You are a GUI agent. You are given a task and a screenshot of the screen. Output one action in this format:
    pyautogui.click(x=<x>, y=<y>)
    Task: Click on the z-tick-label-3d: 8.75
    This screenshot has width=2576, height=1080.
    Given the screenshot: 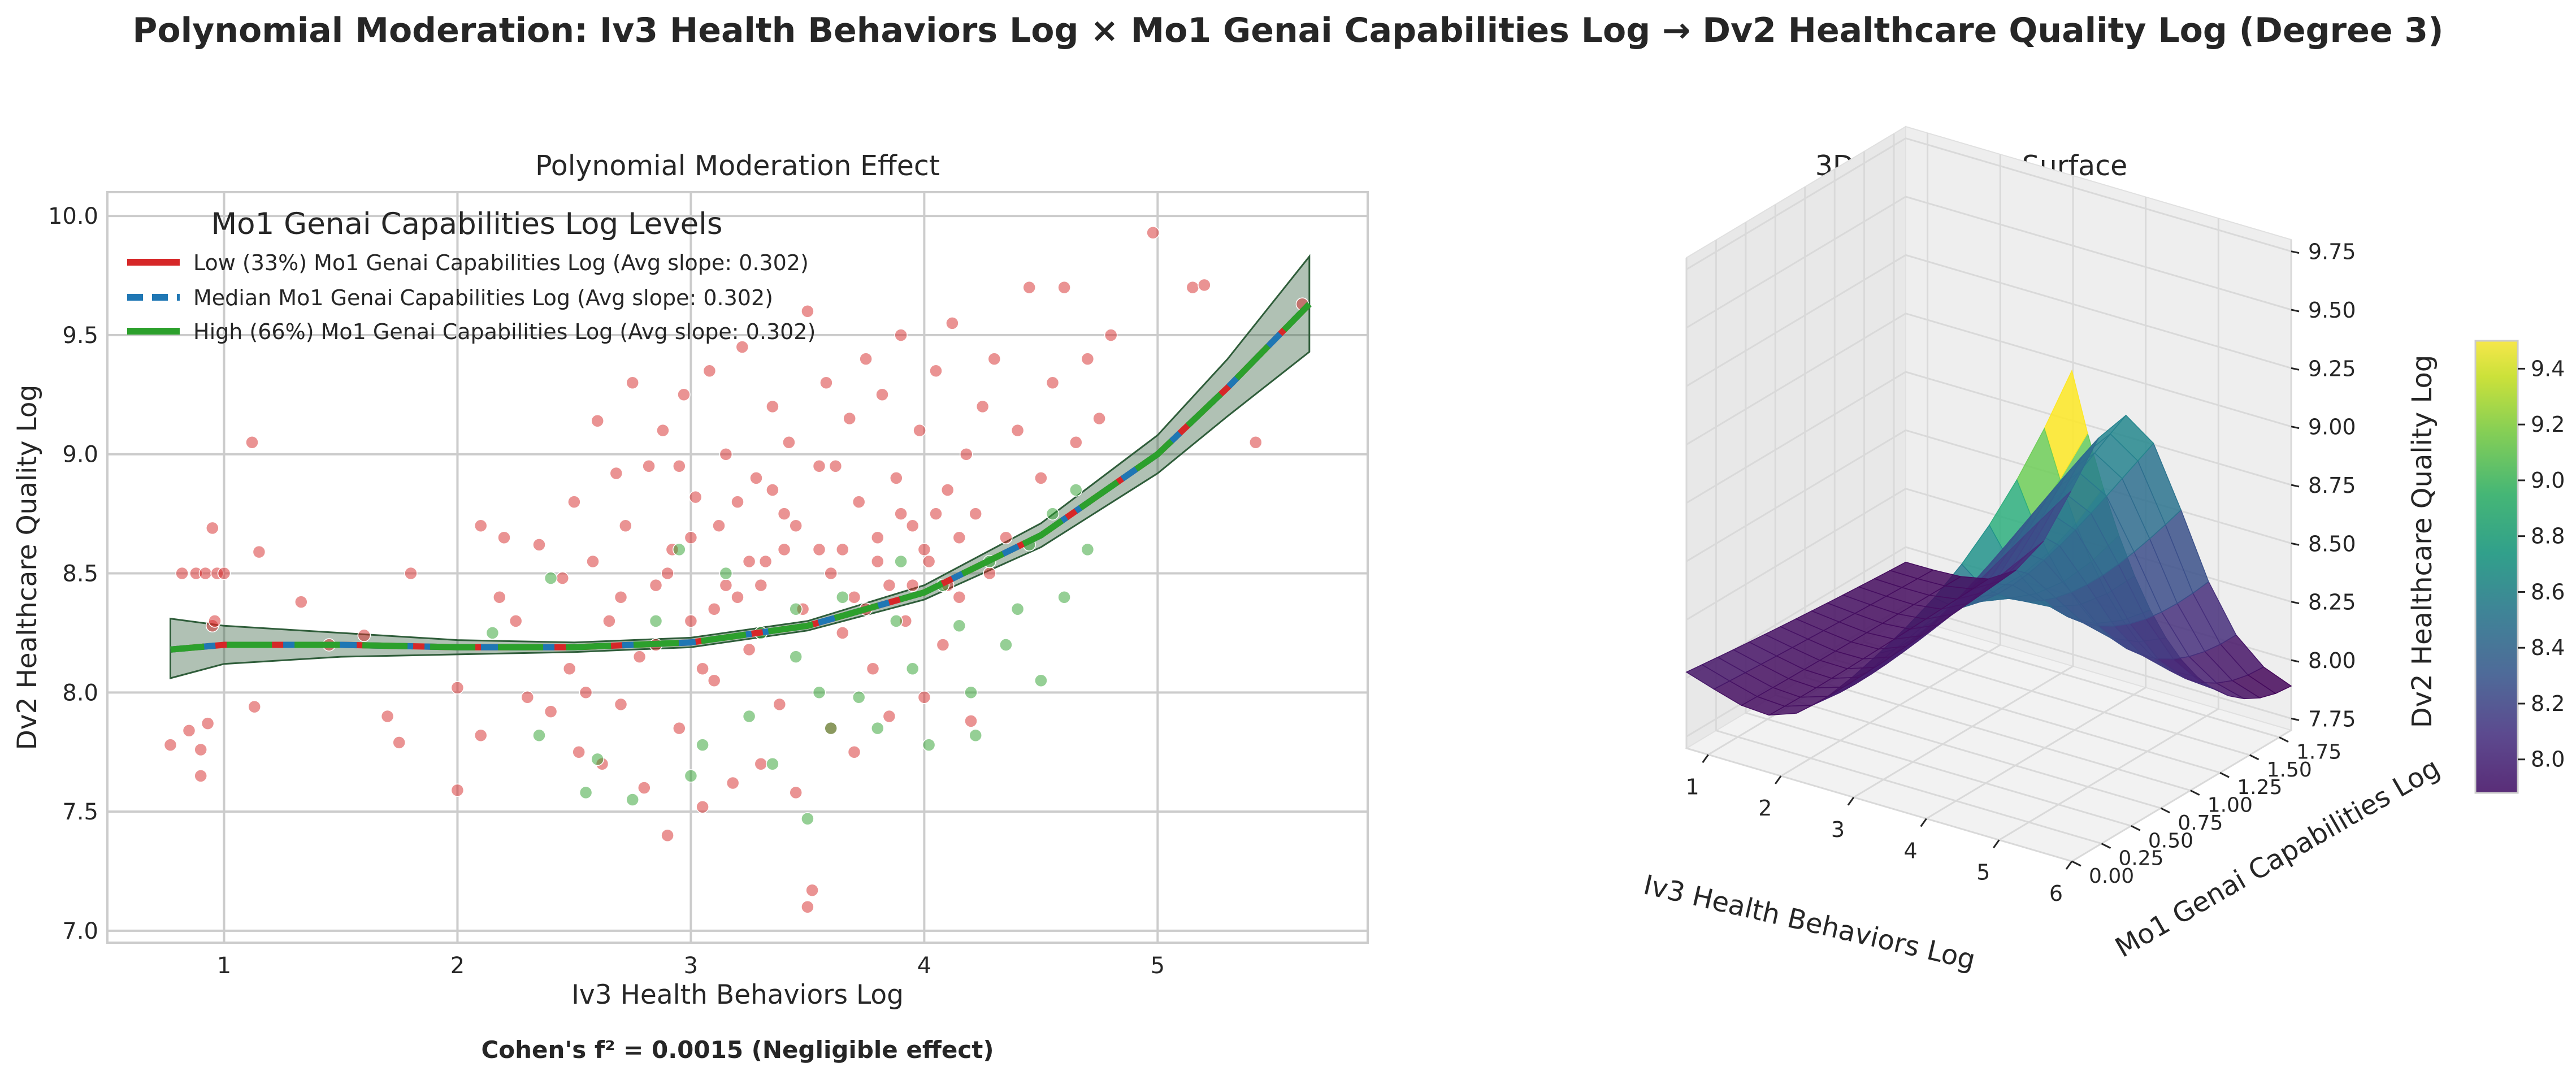 What is the action you would take?
    pyautogui.click(x=2332, y=485)
    